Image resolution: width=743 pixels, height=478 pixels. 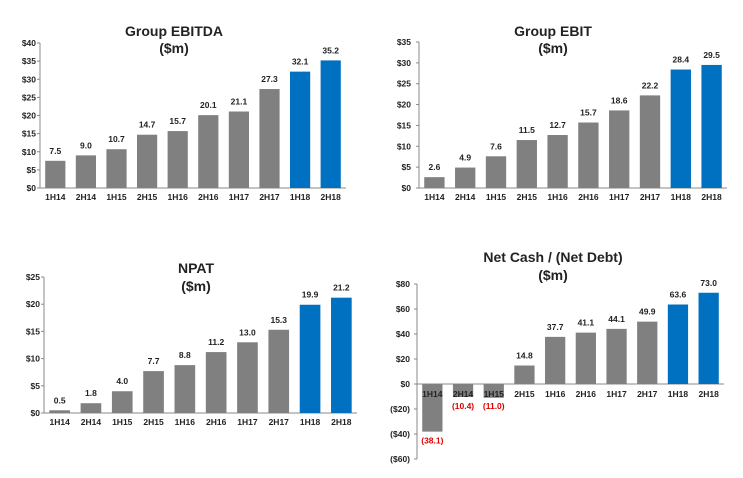 I want to click on data-label: 35.2, so click(x=330, y=50).